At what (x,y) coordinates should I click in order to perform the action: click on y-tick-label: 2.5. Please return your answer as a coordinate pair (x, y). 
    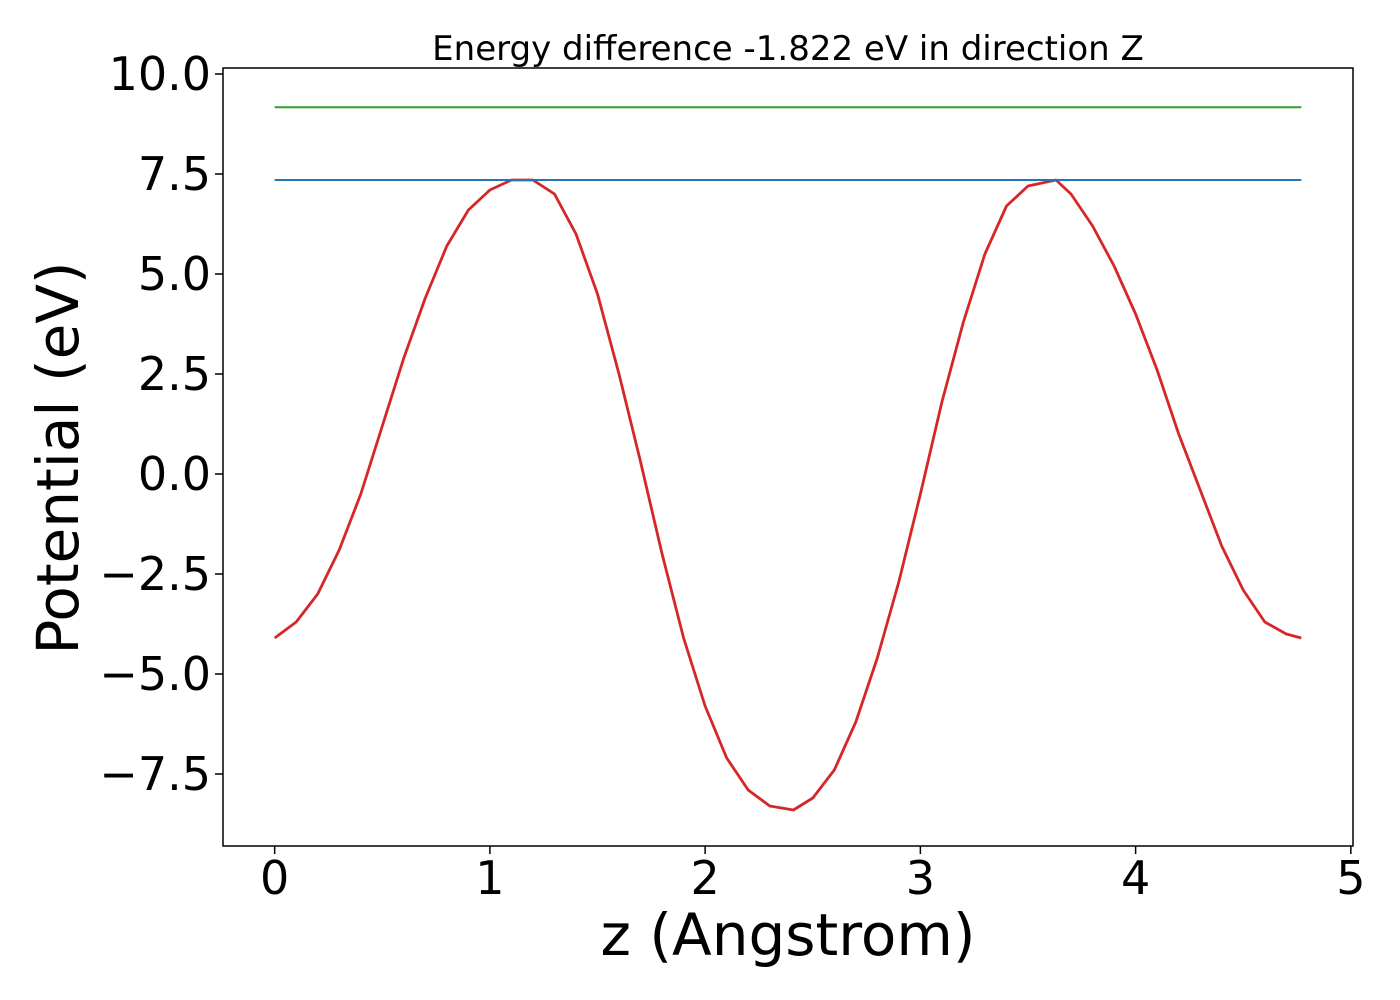
    Looking at the image, I should click on (174, 374).